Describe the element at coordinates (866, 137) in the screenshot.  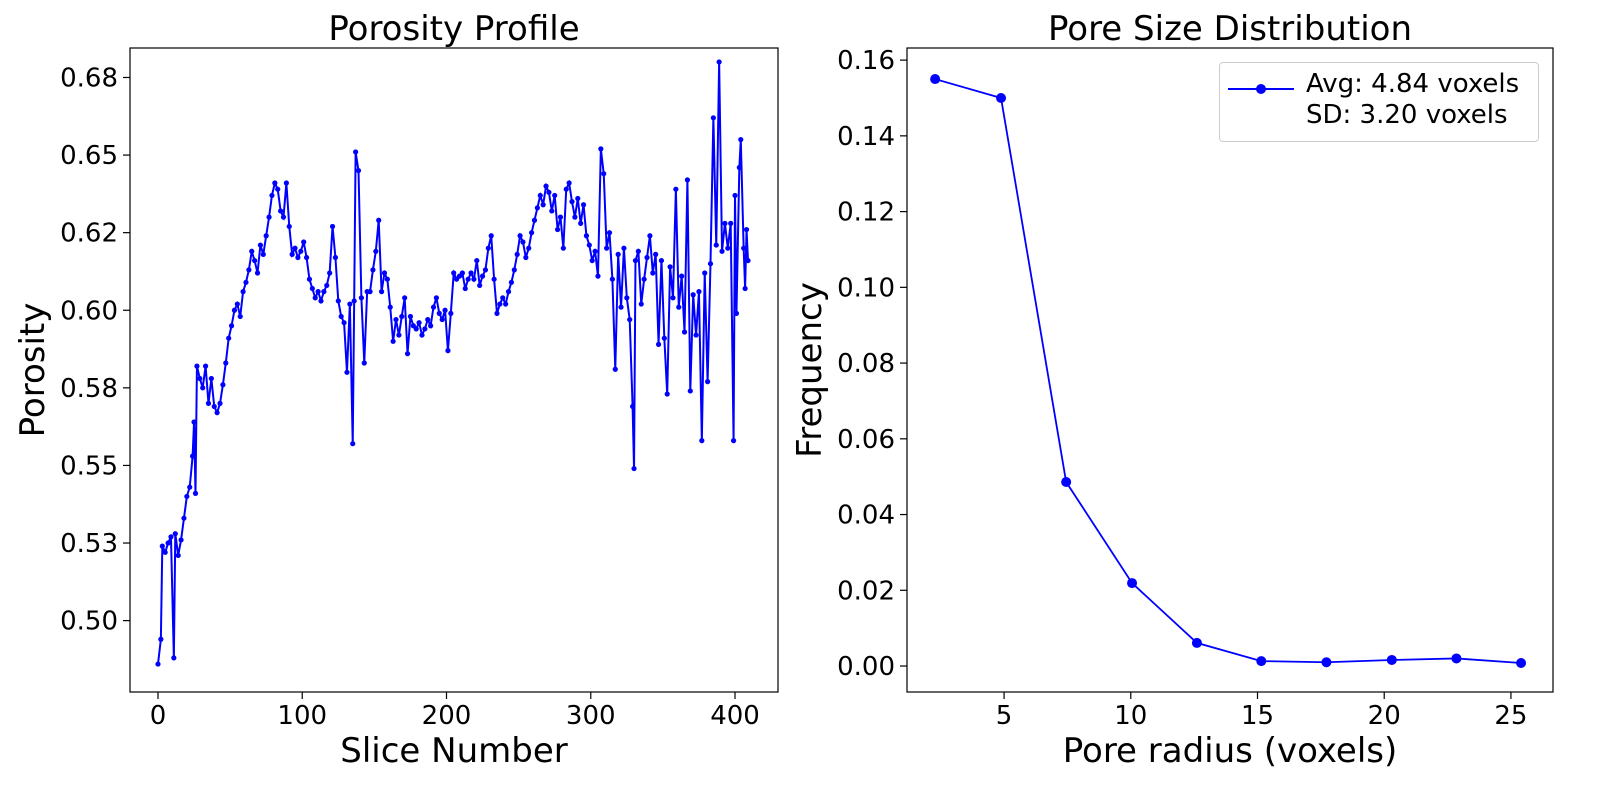
I see `y-tick-label: 0.14` at that location.